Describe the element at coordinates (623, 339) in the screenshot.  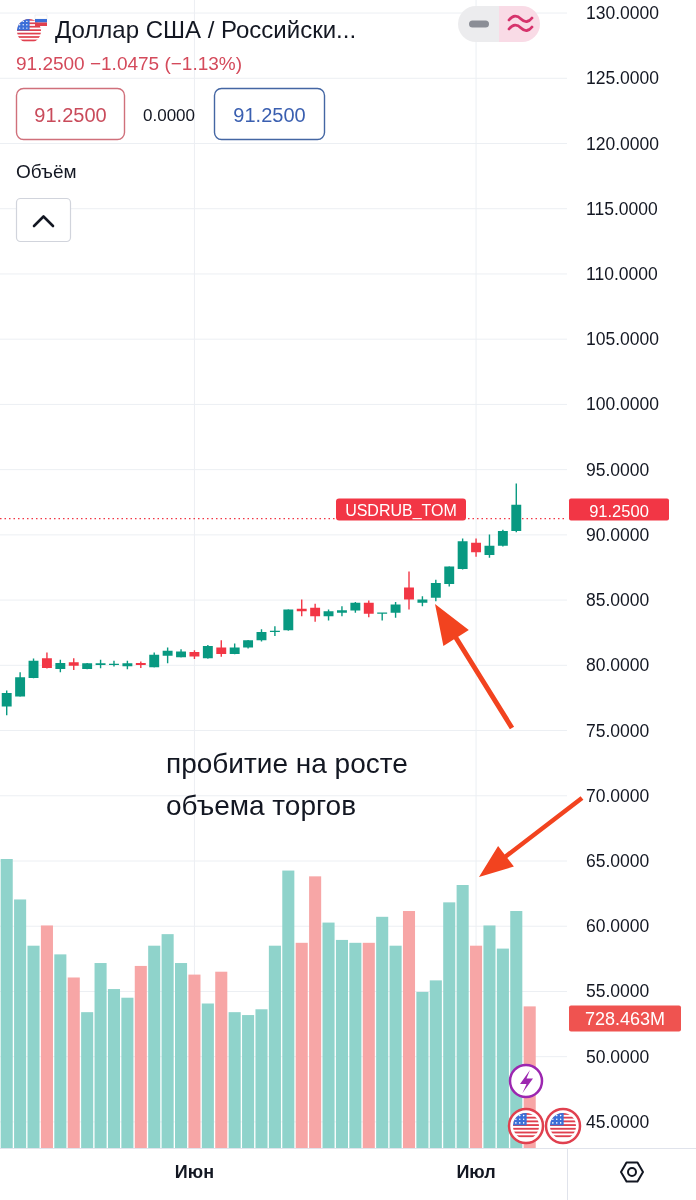
I see `y-tick-label: 105.0000` at that location.